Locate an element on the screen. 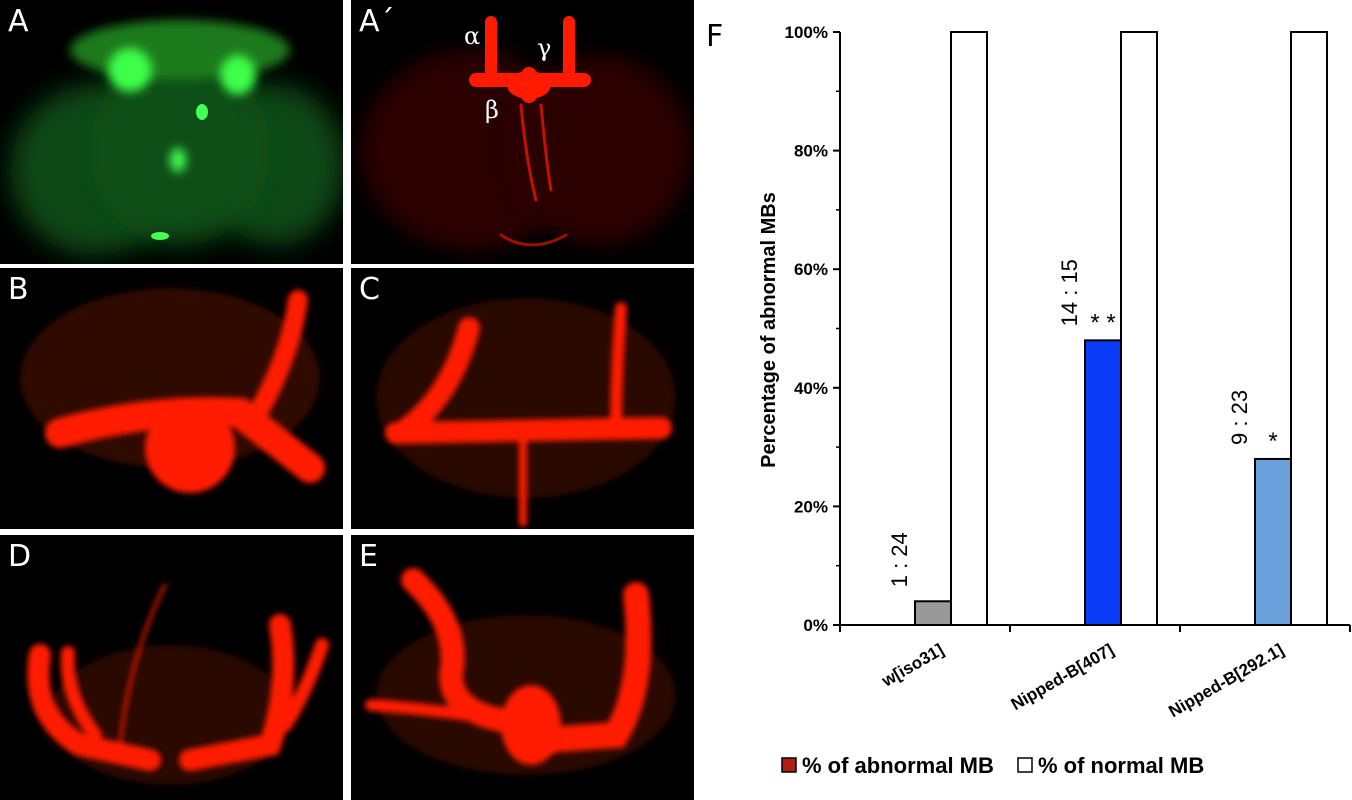 The image size is (1352, 800). significance-label: * * is located at coordinates (1102, 322).